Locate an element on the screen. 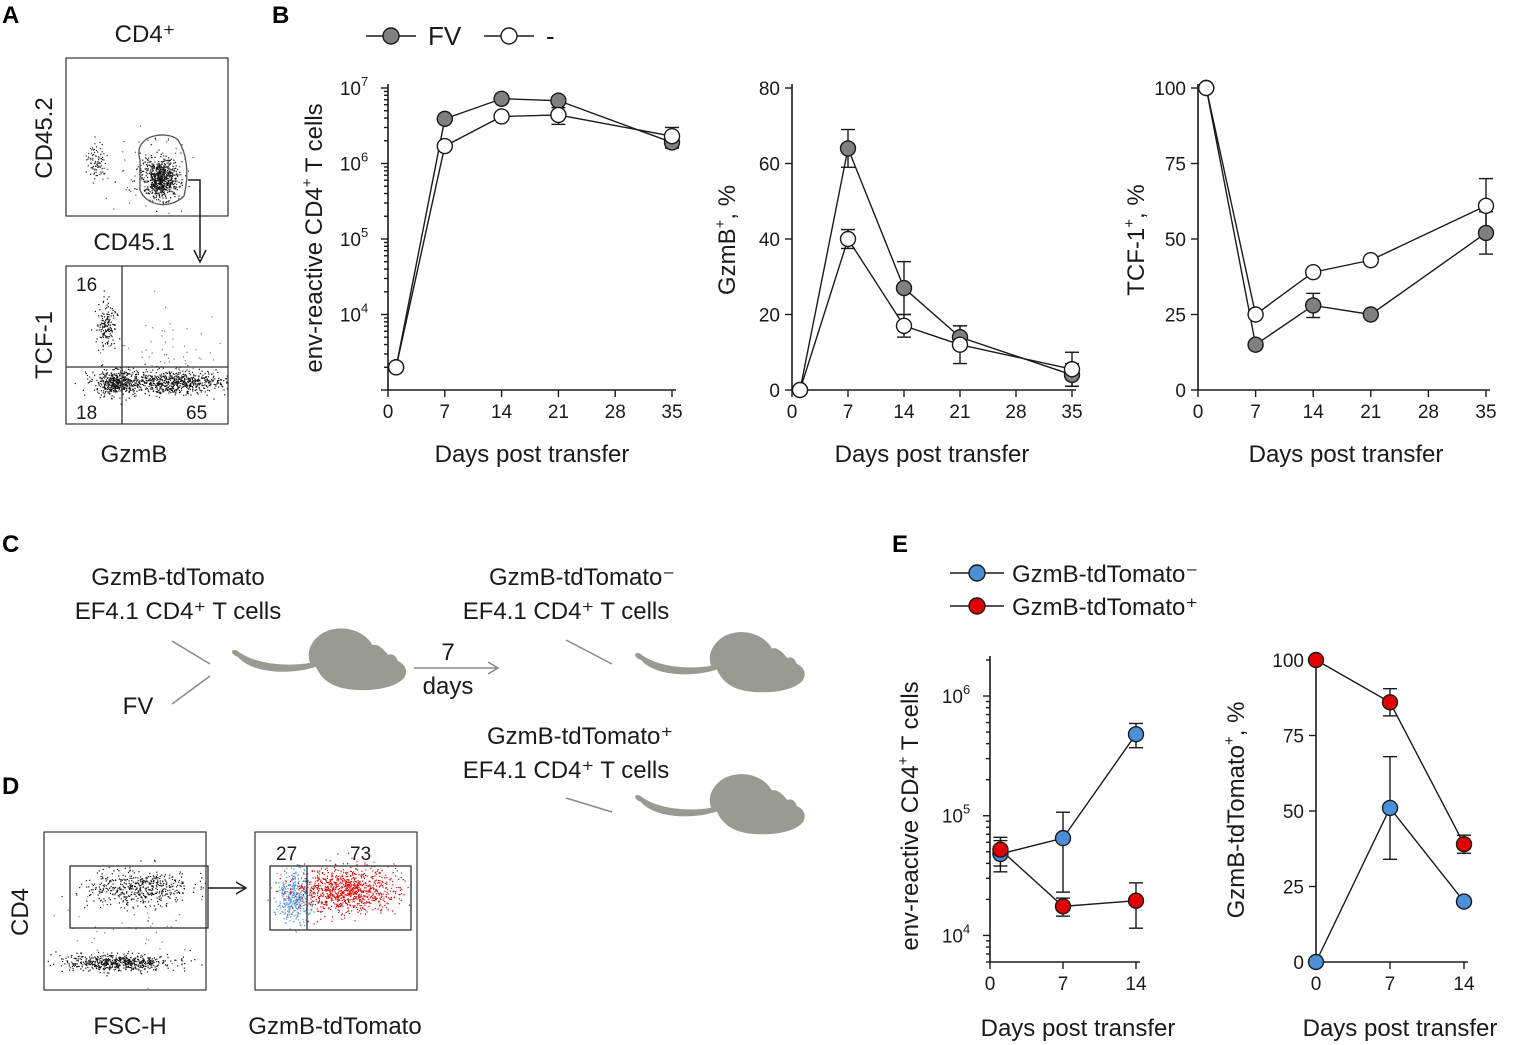 Image resolution: width=1520 pixels, height=1045 pixels. x-tick-label: 28 is located at coordinates (1428, 412).